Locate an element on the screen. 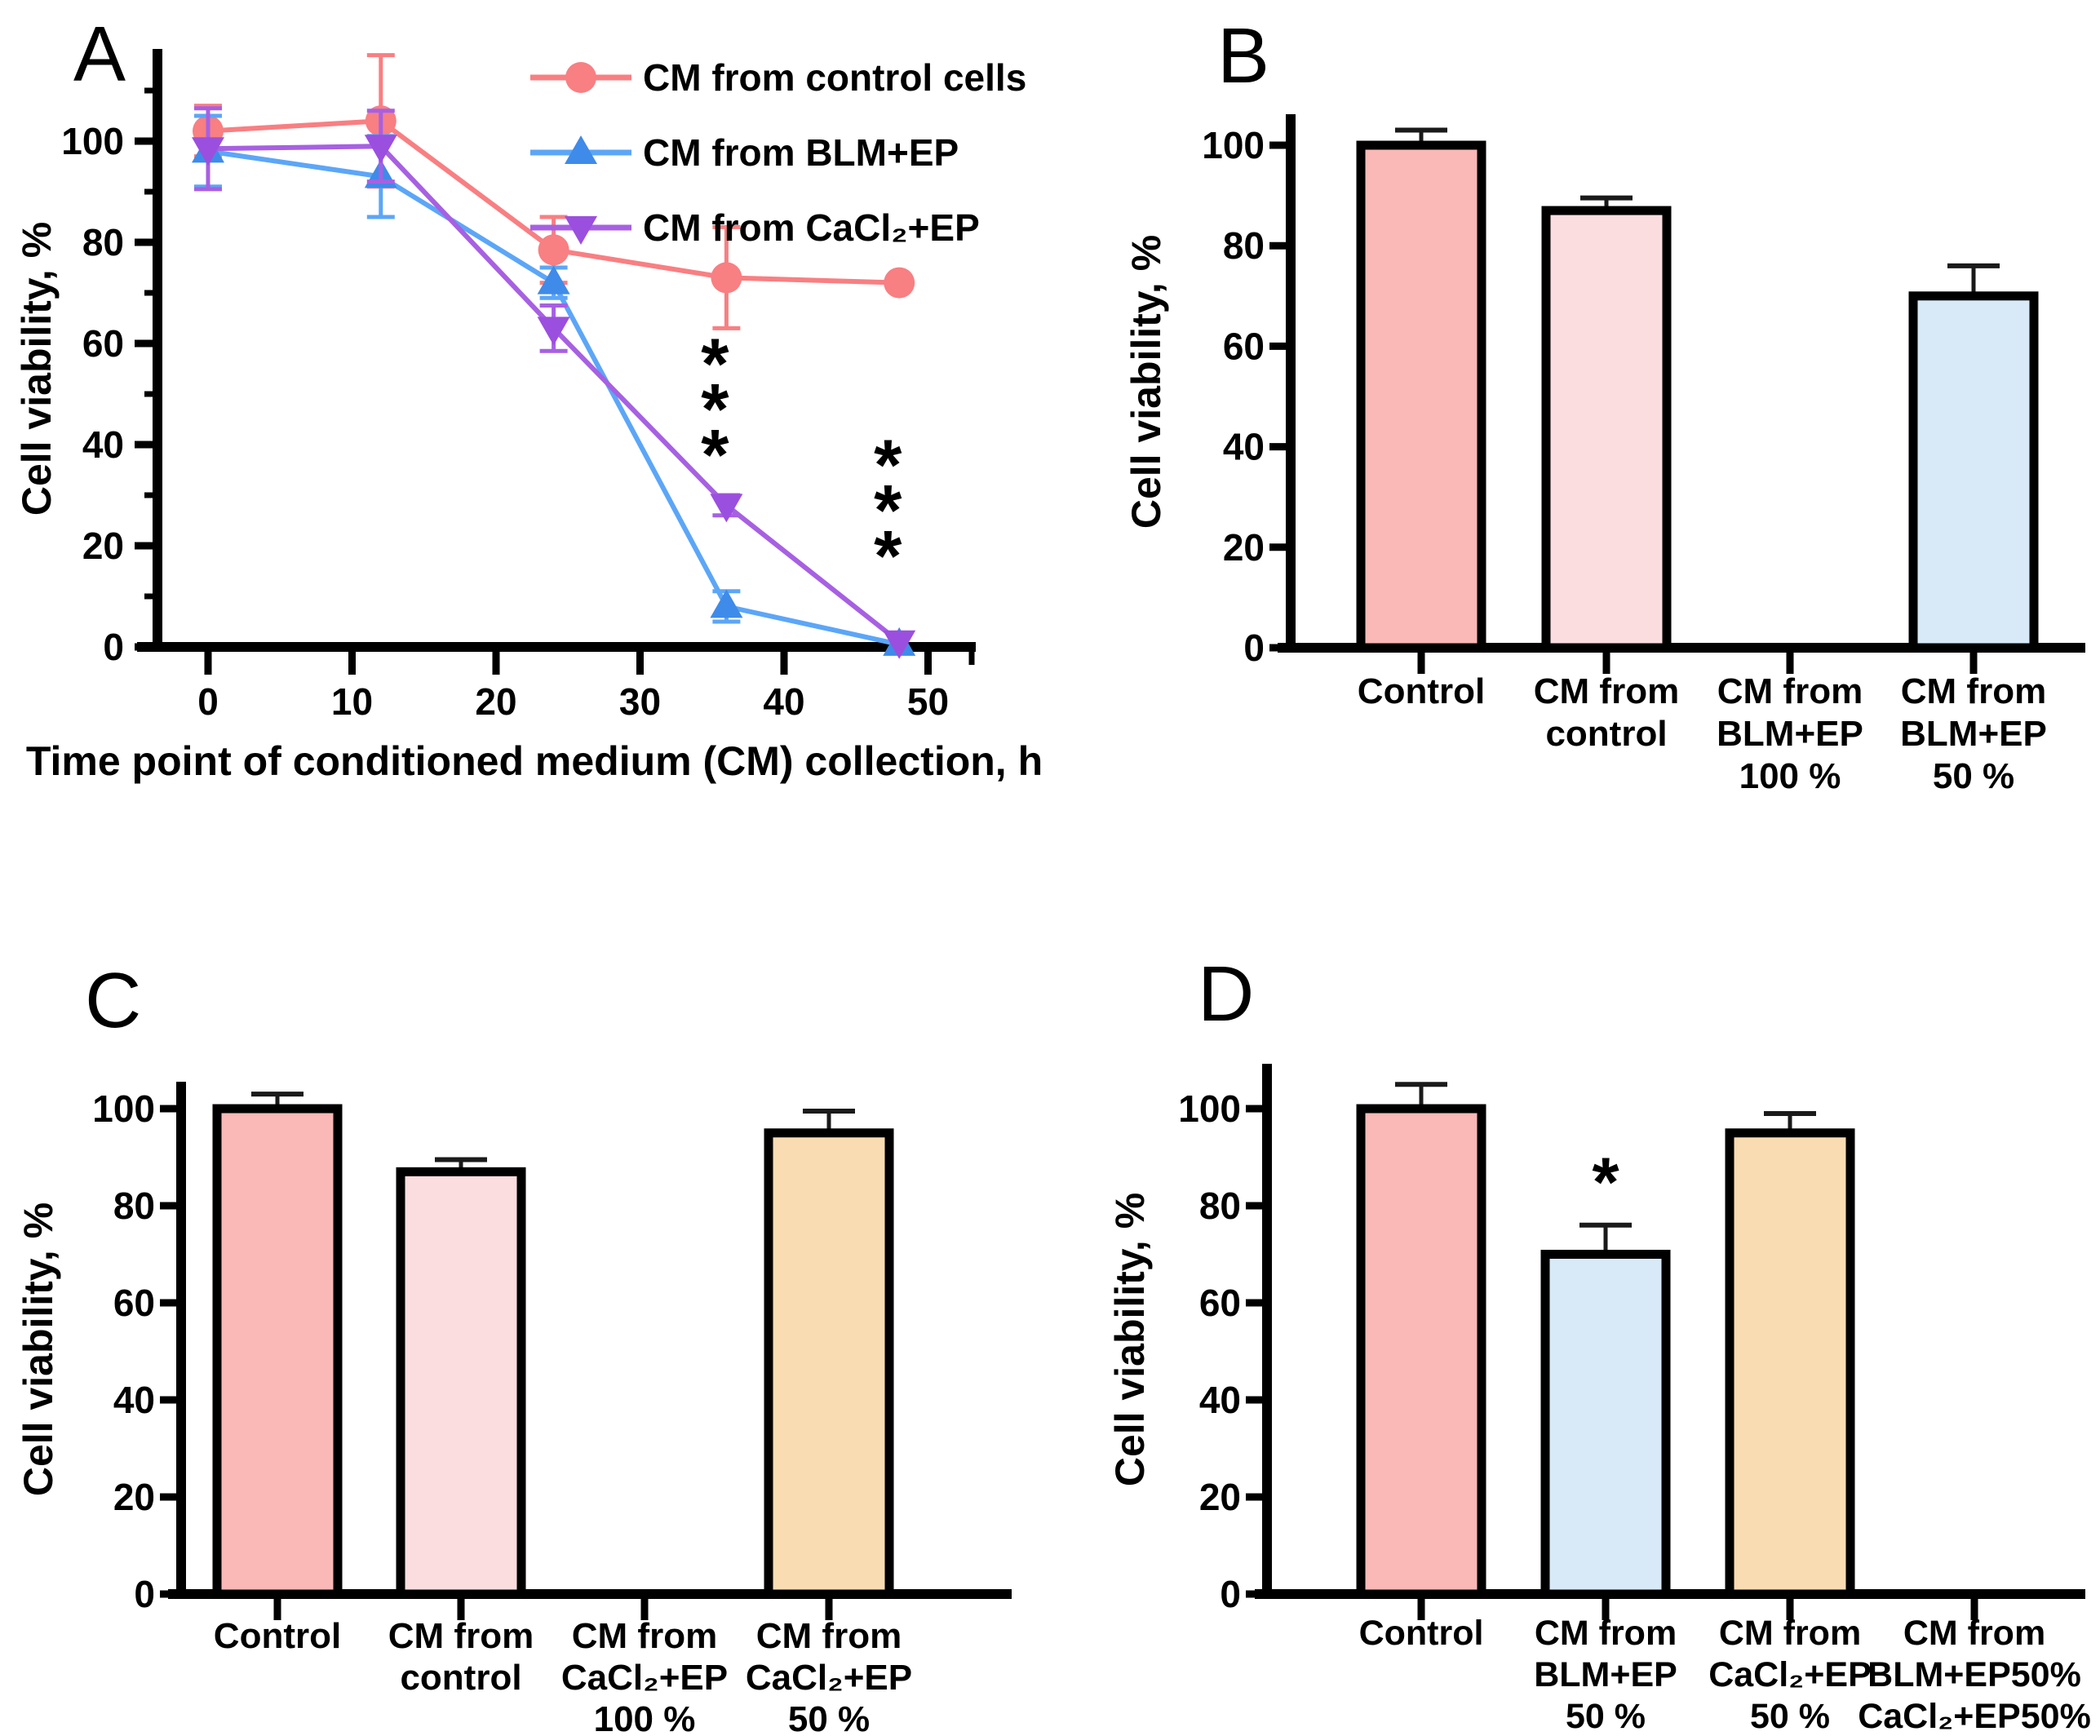 Image resolution: width=2100 pixels, height=1736 pixels. x-tick-label: 40 is located at coordinates (783, 701).